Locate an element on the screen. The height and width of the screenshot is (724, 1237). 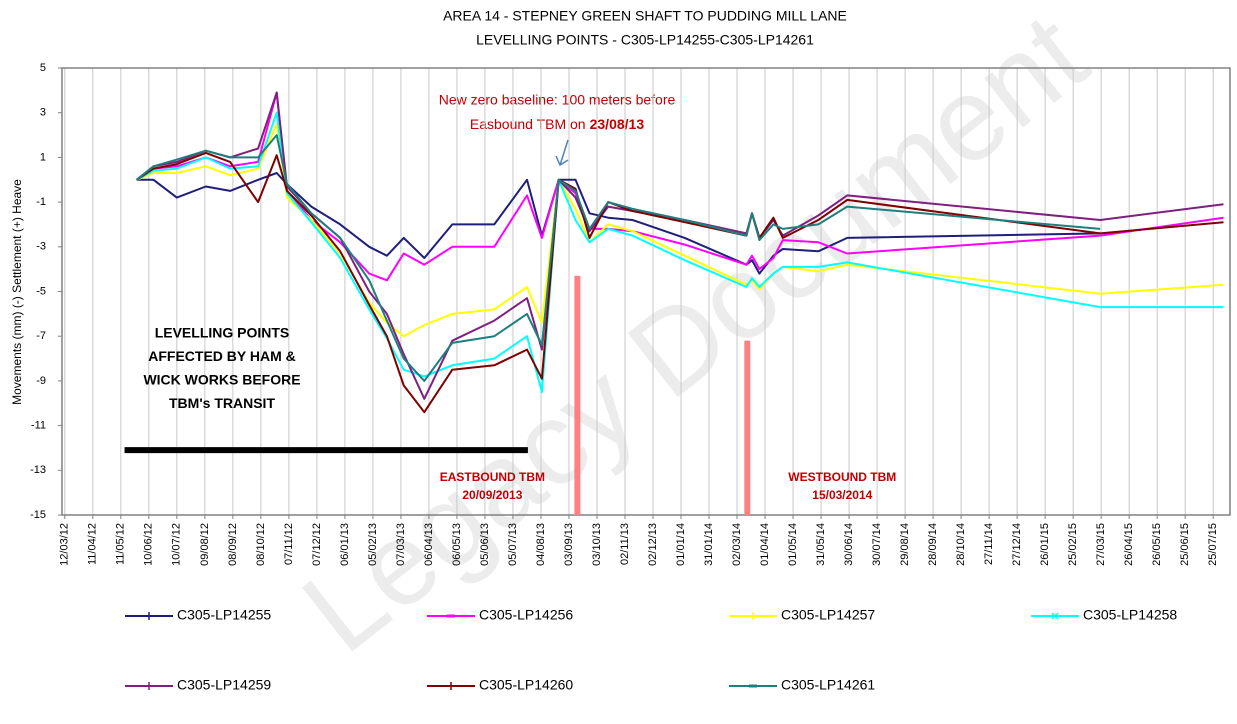
x-tick-label: 01/04/14 is located at coordinates (765, 544).